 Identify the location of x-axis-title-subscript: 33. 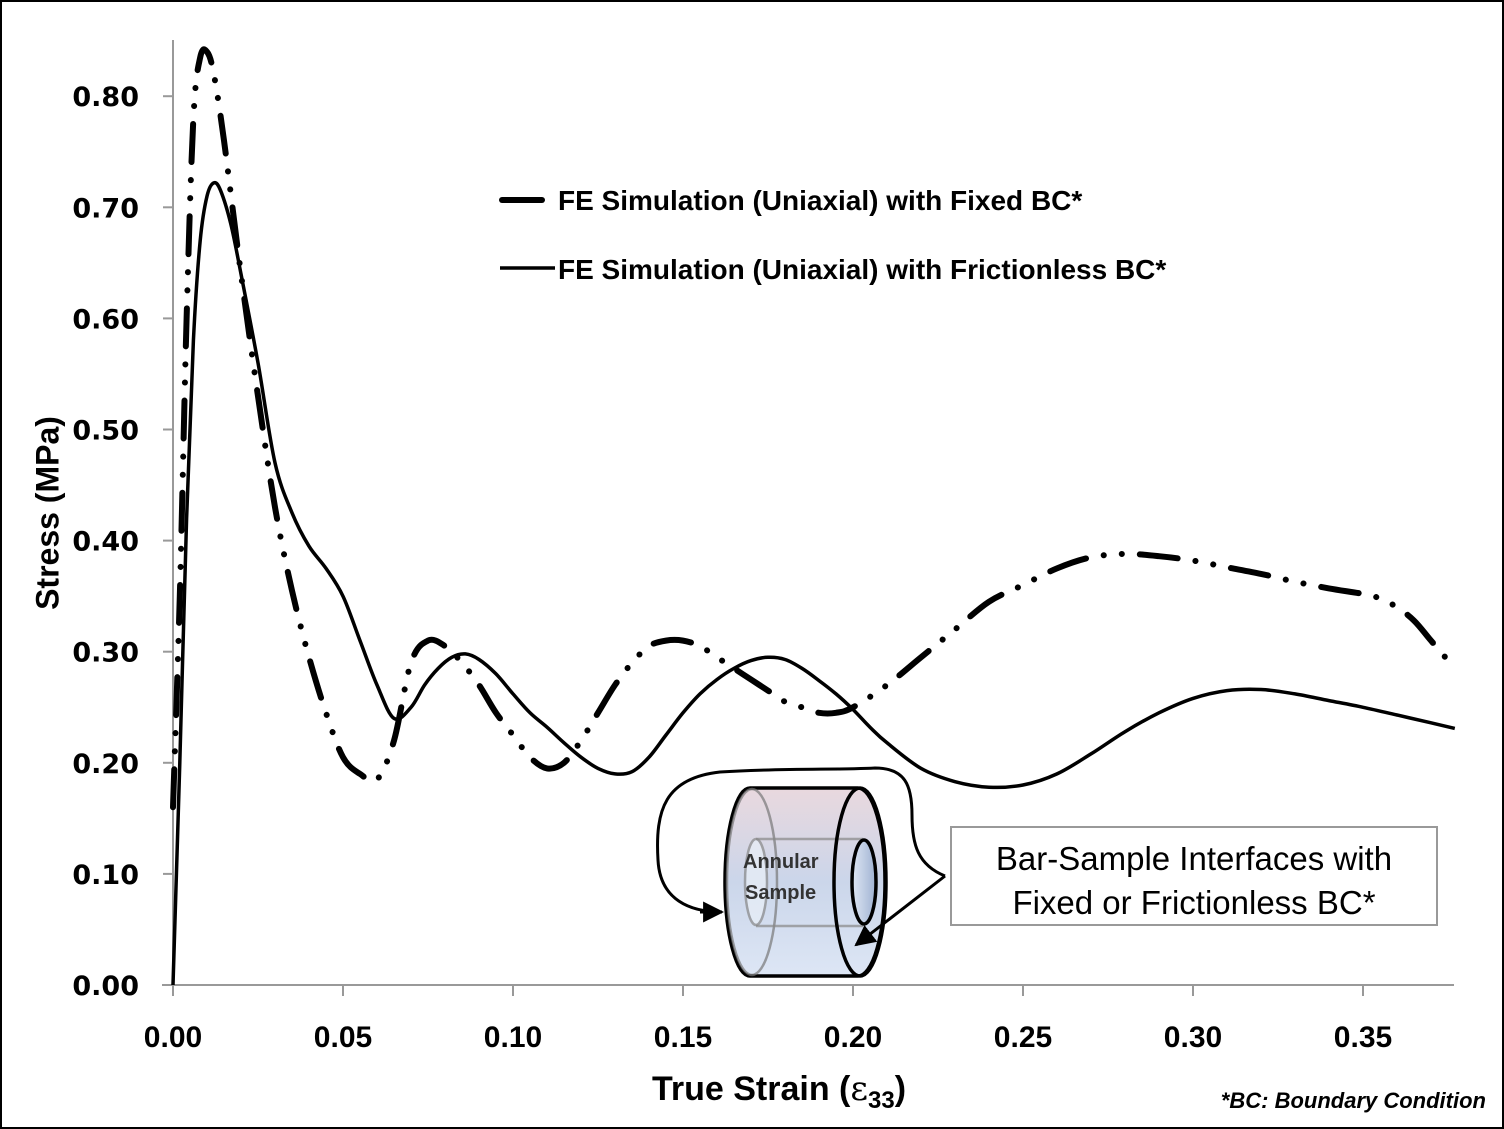
(881, 1100).